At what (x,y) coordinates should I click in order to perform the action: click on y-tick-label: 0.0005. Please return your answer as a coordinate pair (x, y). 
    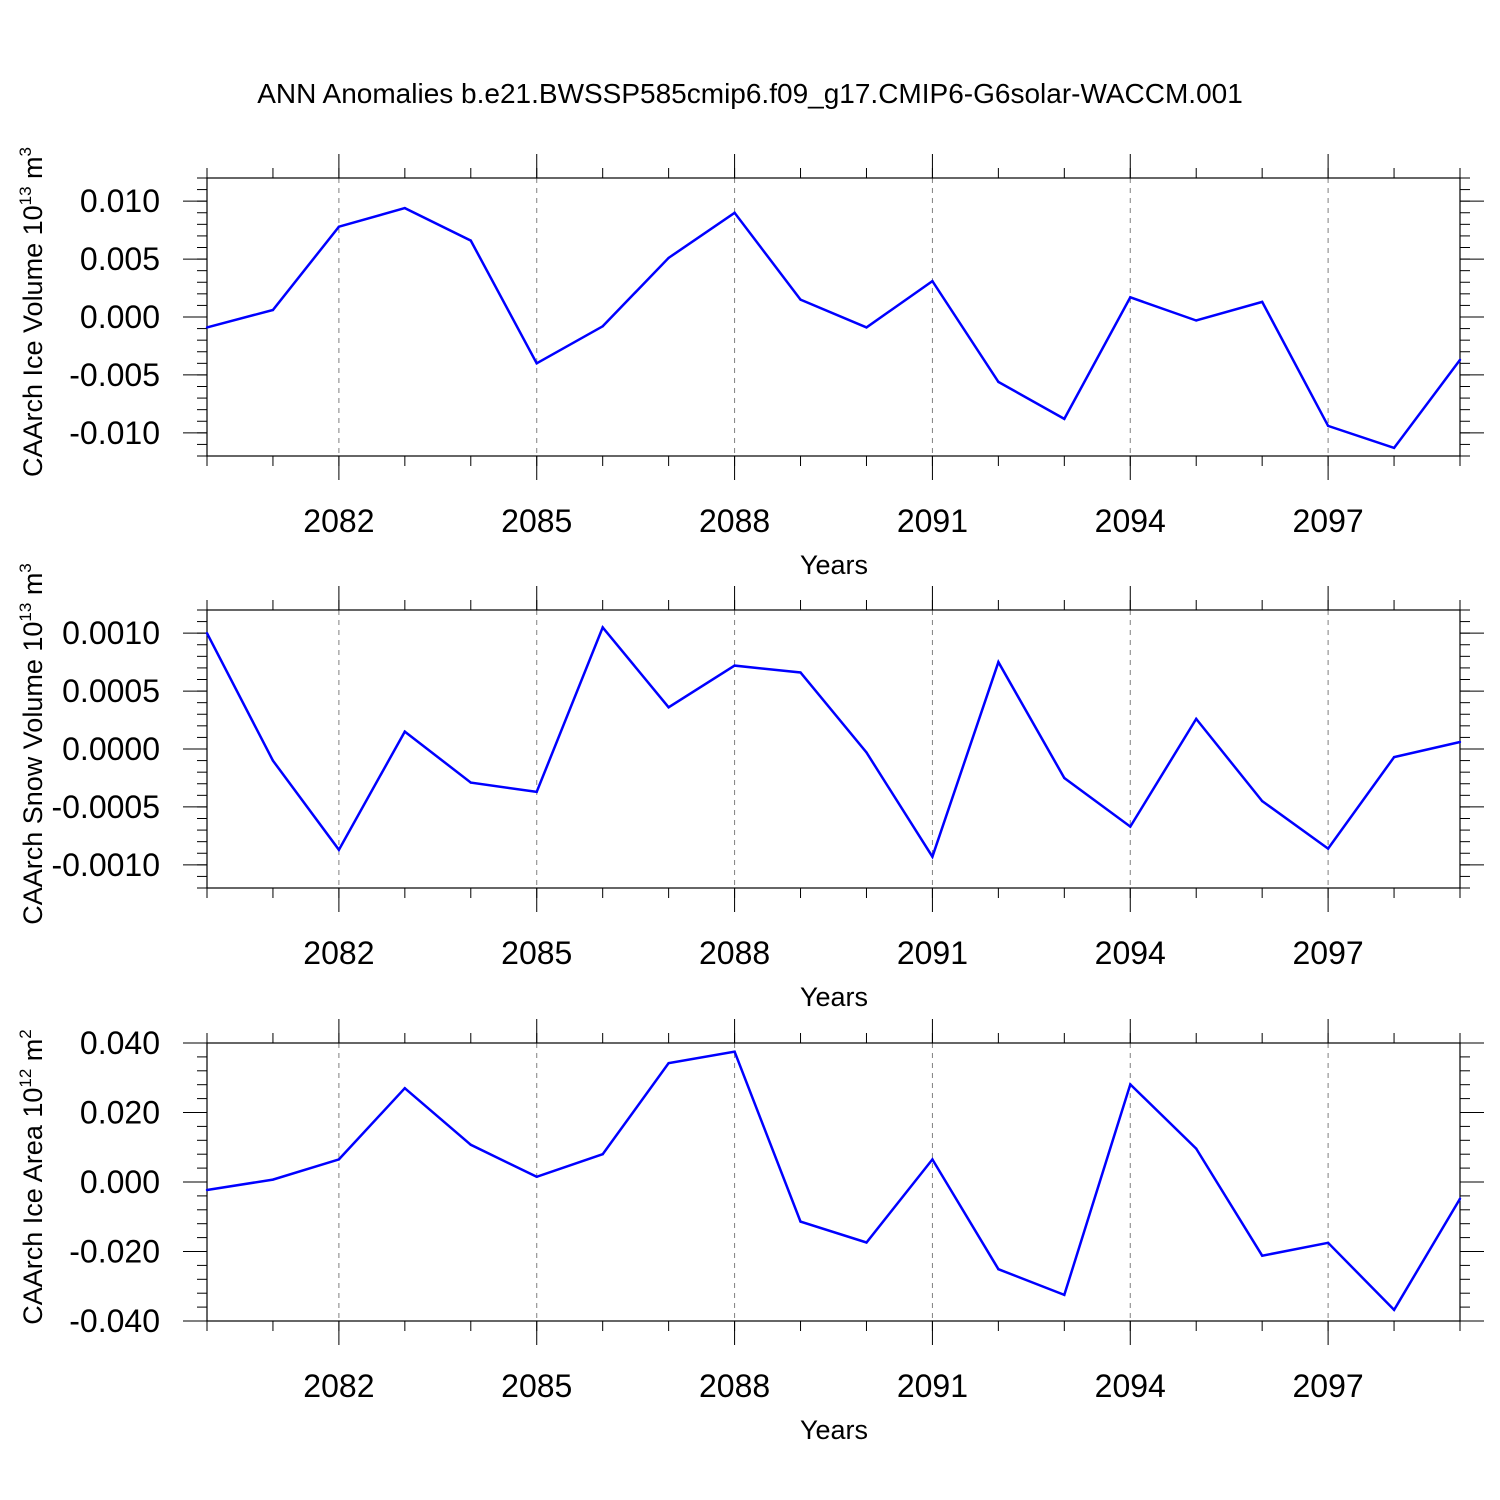
    Looking at the image, I should click on (111, 691).